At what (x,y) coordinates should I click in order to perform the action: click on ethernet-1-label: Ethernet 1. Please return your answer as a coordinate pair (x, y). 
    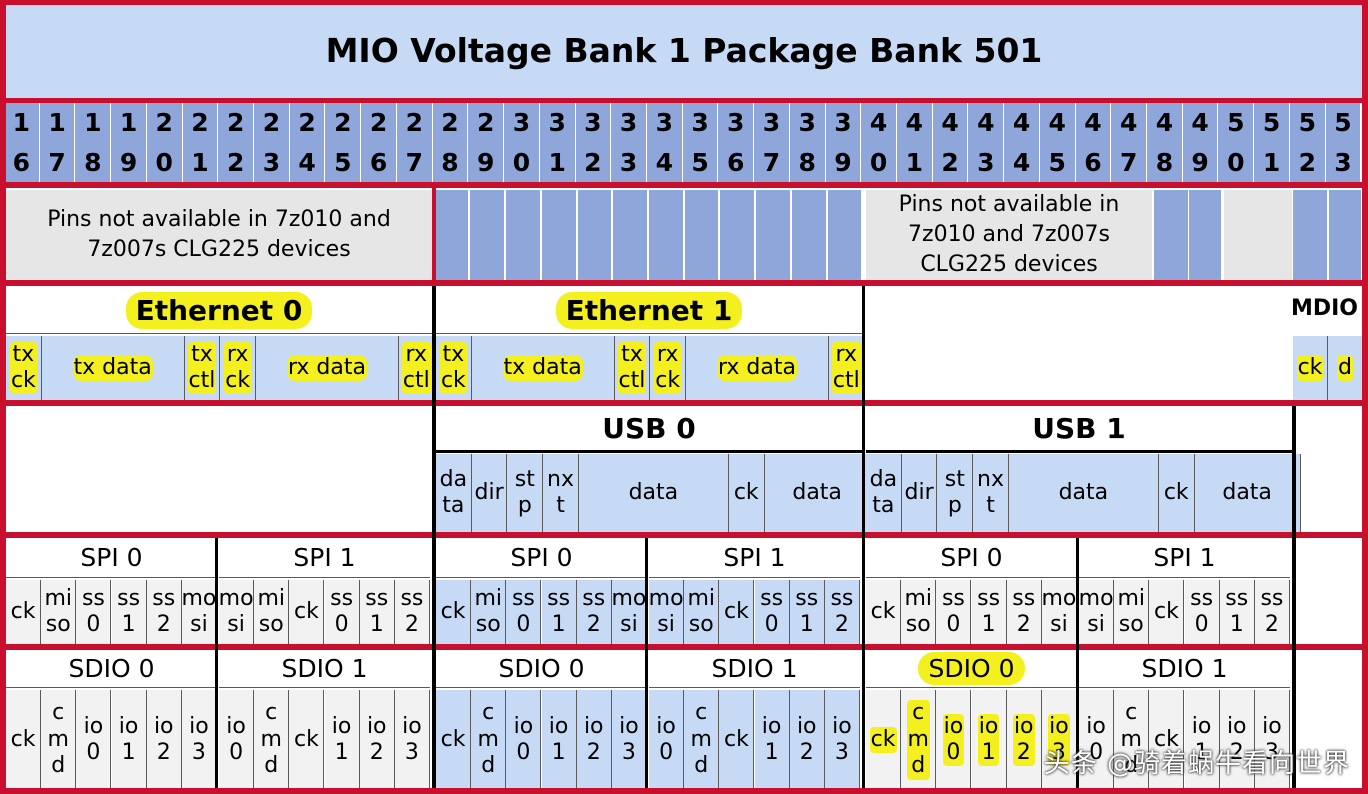
    Looking at the image, I should click on (649, 311).